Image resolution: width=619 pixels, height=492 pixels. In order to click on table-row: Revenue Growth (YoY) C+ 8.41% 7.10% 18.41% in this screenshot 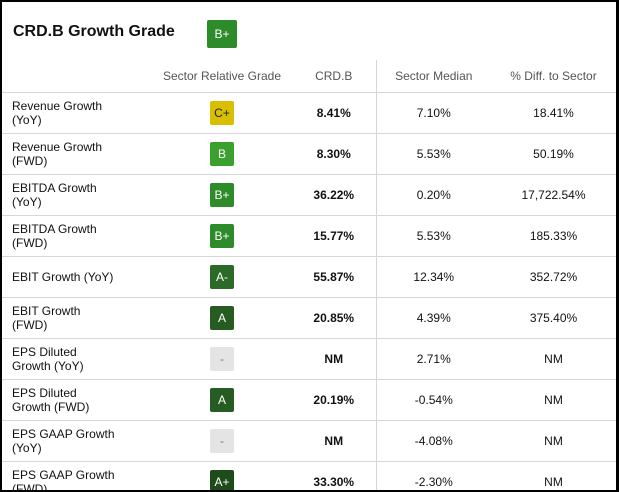, I will do `click(309, 113)`.